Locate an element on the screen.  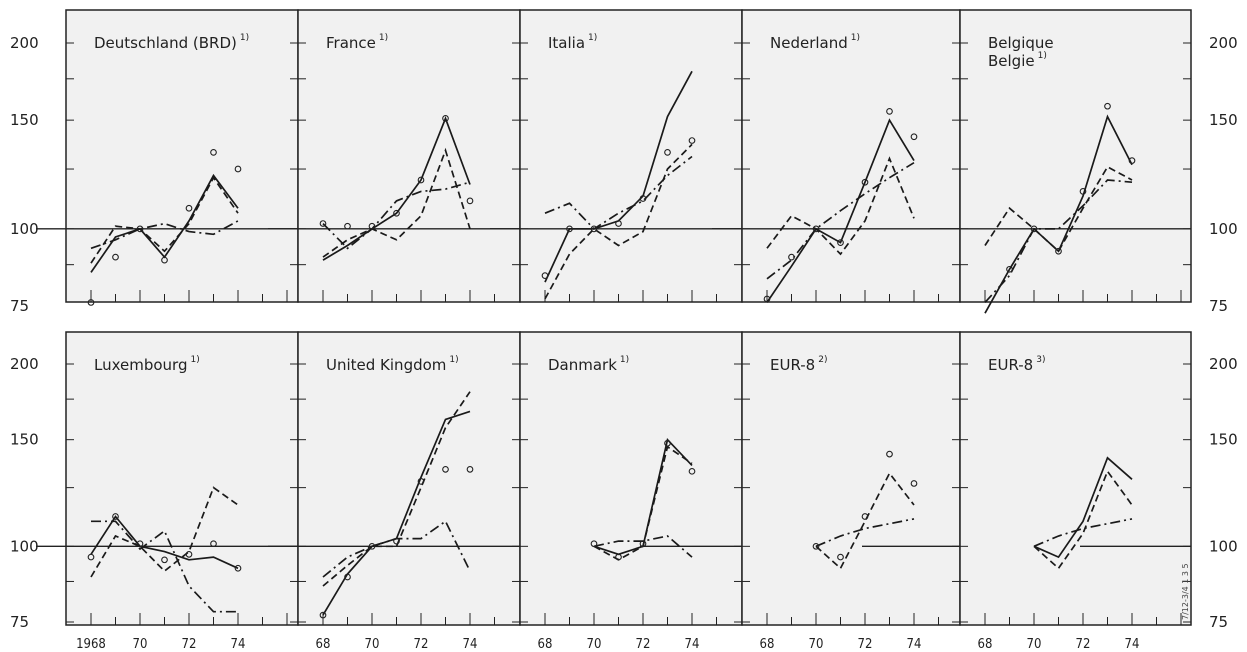
chart-panel: EUR-8 2) is located at coordinates (851, 478).